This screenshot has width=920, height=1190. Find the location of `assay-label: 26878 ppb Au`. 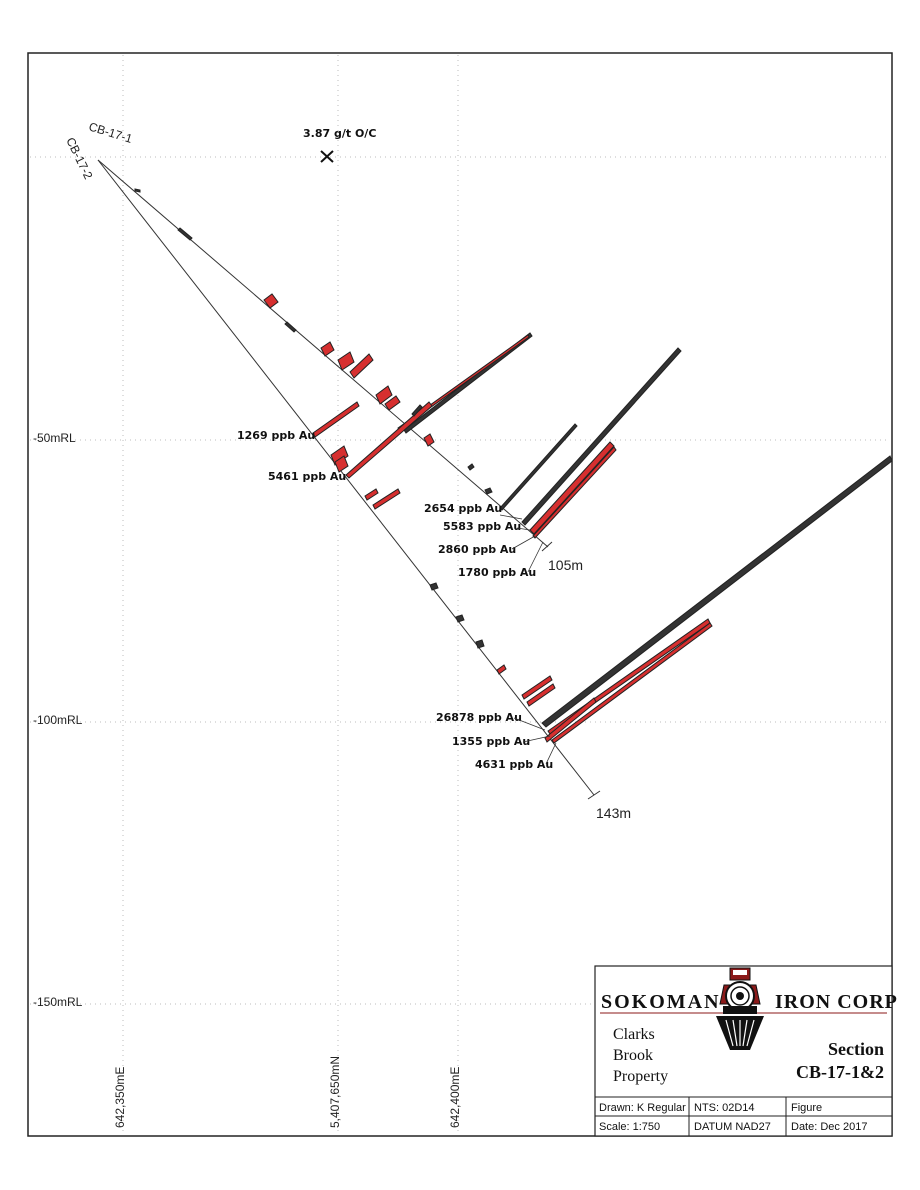

assay-label: 26878 ppb Au is located at coordinates (479, 717).